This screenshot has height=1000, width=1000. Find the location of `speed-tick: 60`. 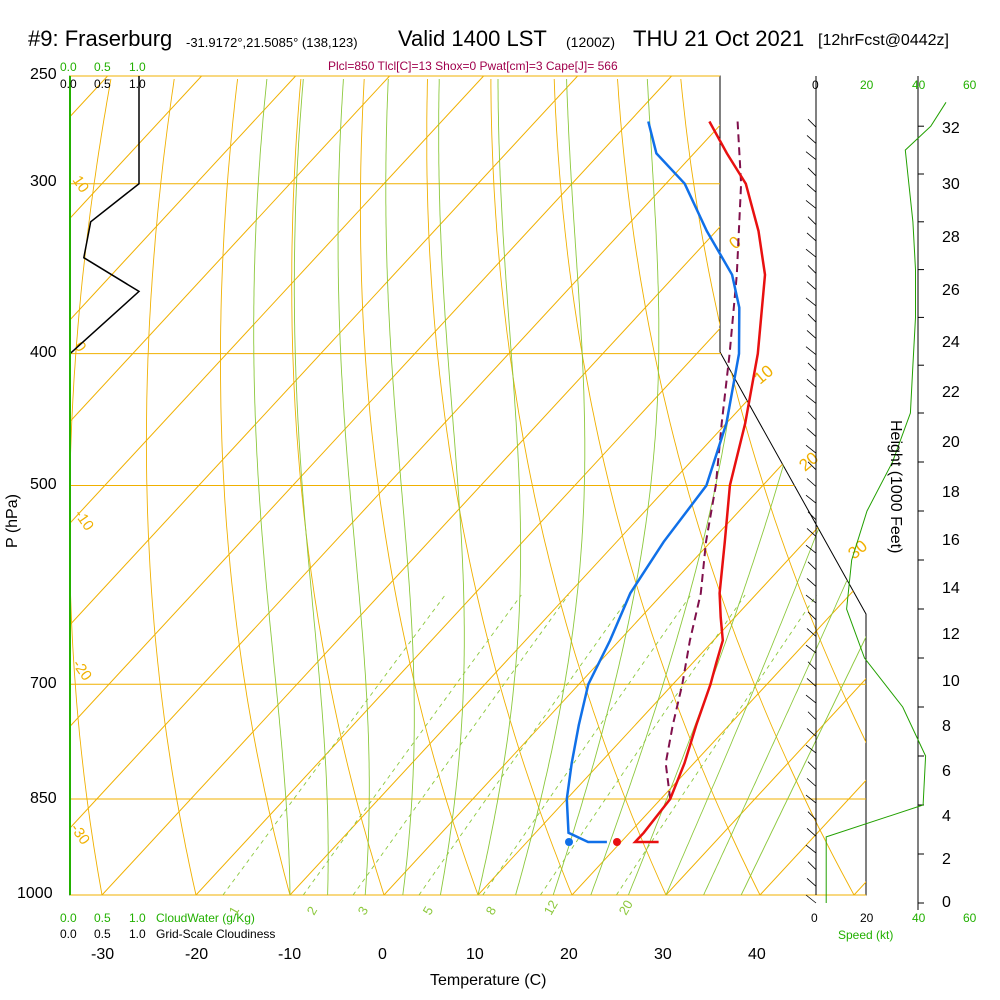

speed-tick: 60 is located at coordinates (970, 918).